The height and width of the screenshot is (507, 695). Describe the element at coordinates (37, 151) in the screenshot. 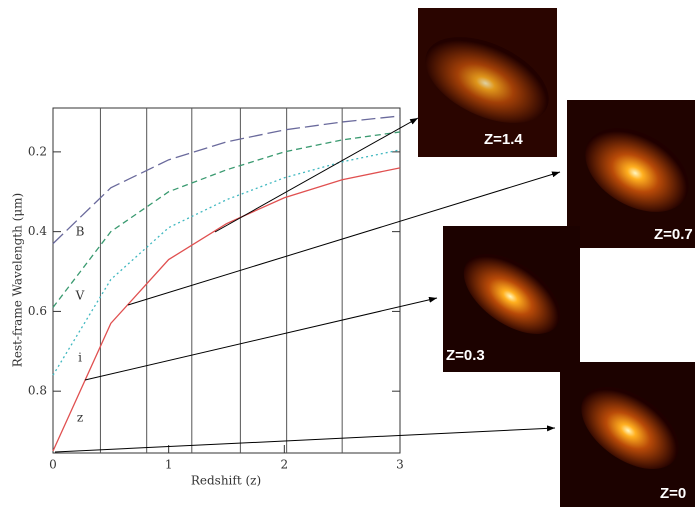

I see `y-tick-label: 0.2` at that location.